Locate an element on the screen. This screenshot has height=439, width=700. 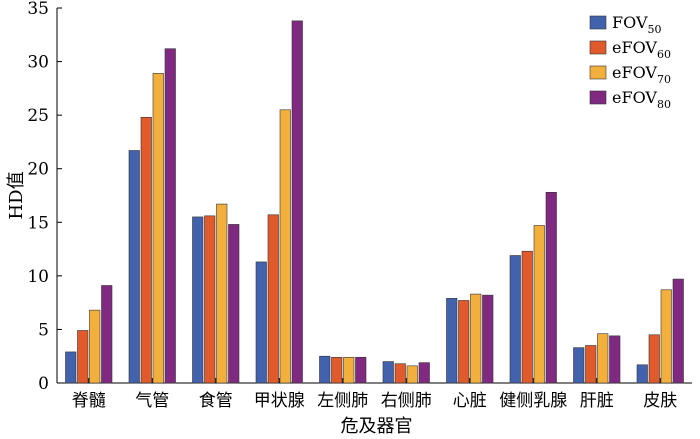
x-category-label: 右侧肺 is located at coordinates (406, 401).